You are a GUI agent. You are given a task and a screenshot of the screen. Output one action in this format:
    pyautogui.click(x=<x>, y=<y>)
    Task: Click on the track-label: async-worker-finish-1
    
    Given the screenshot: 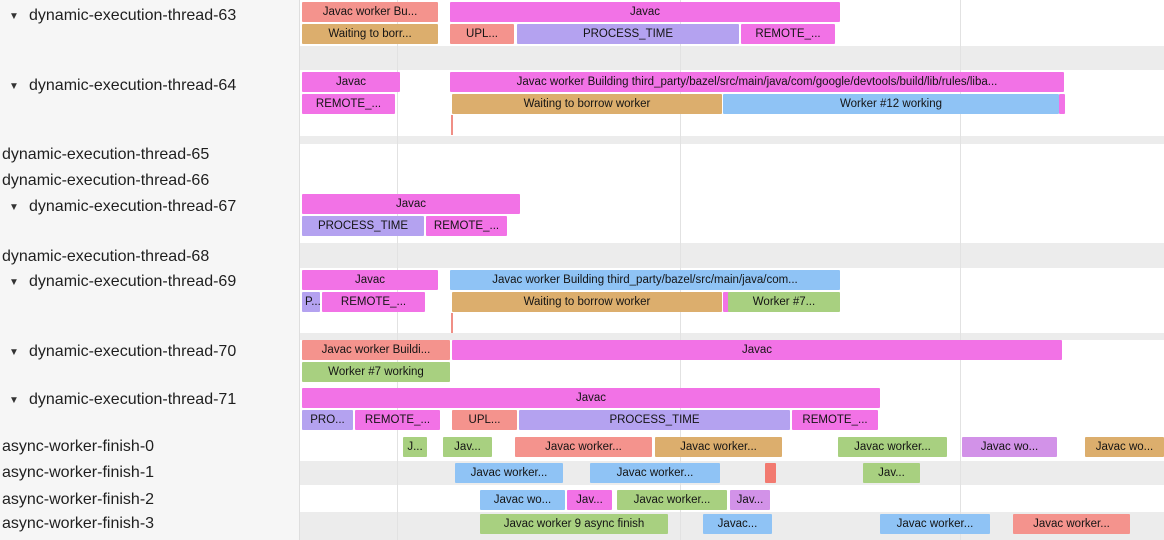 What is the action you would take?
    pyautogui.click(x=150, y=473)
    